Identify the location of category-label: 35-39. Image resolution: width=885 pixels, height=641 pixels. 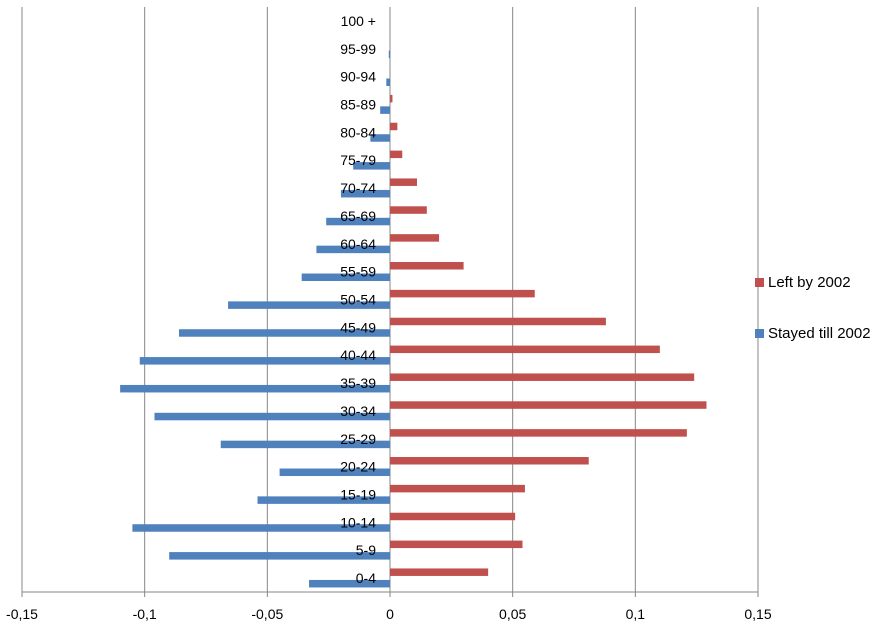
(358, 383).